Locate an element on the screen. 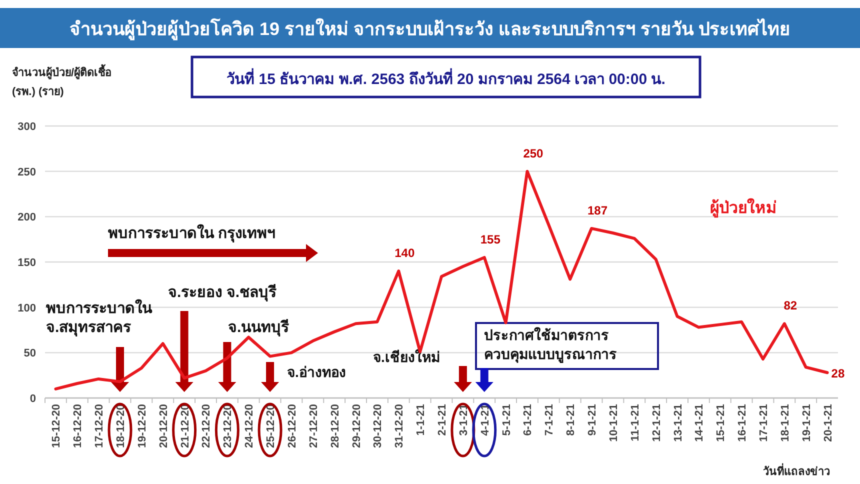 This screenshot has height=484, width=860. y-tick-label: 50 is located at coordinates (30, 354).